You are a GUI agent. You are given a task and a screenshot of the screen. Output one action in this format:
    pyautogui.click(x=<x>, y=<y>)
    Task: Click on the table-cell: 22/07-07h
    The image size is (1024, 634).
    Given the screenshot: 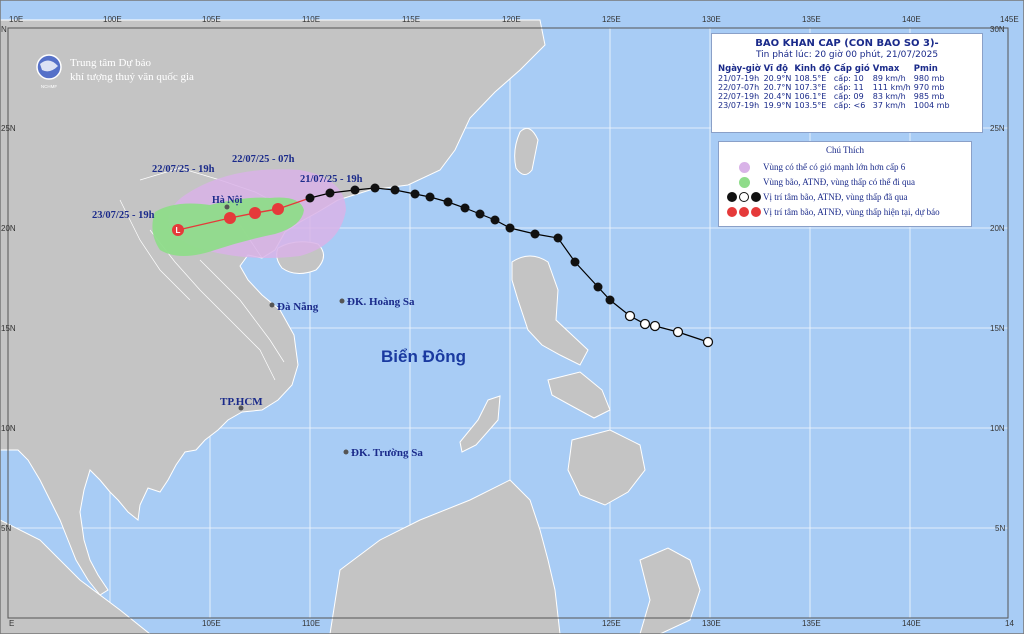 What is the action you would take?
    pyautogui.click(x=739, y=87)
    